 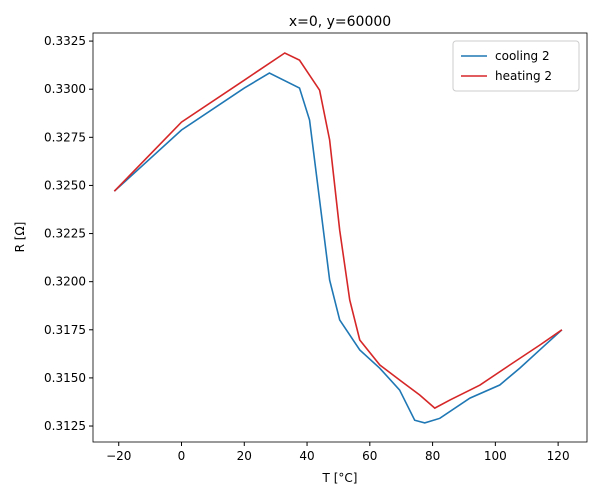 I want to click on x-tick-label: 40, so click(x=306, y=456).